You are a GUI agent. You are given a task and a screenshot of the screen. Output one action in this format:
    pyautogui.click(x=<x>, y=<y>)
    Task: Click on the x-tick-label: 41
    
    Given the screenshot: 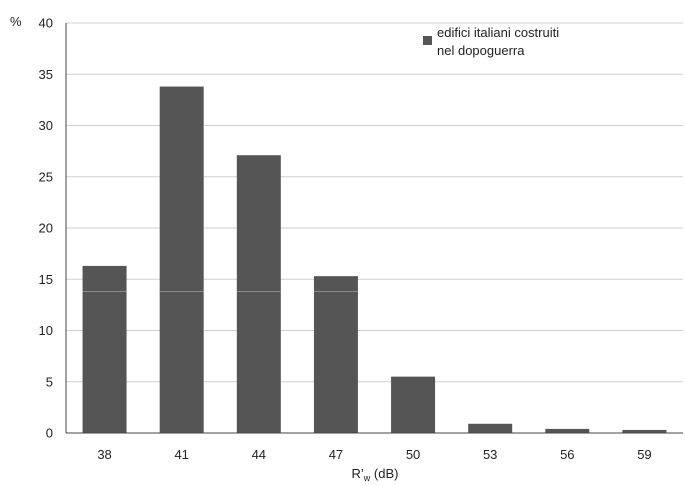 What is the action you would take?
    pyautogui.click(x=181, y=454)
    